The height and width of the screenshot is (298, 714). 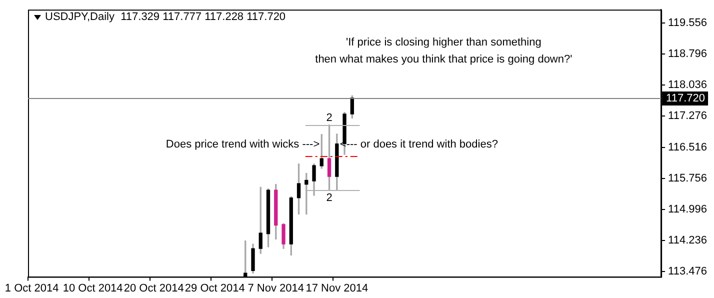 I want to click on annotation: 'If price is closing higher than something then what makes you think that price is going down?', so click(x=443, y=51).